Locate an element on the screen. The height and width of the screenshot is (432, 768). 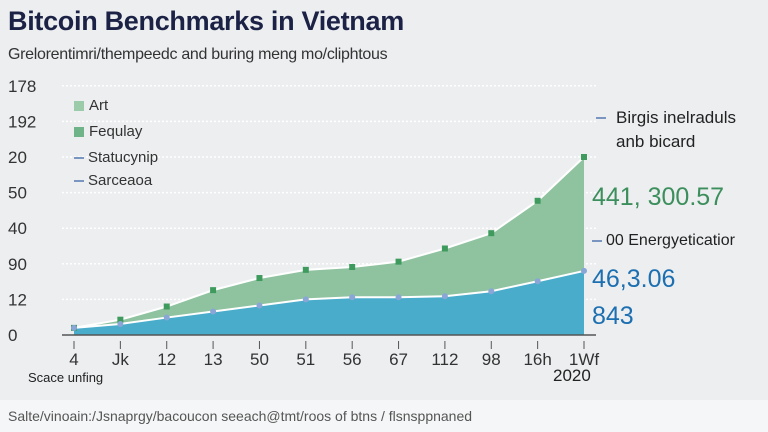
y-tick-label: 12 is located at coordinates (17, 299).